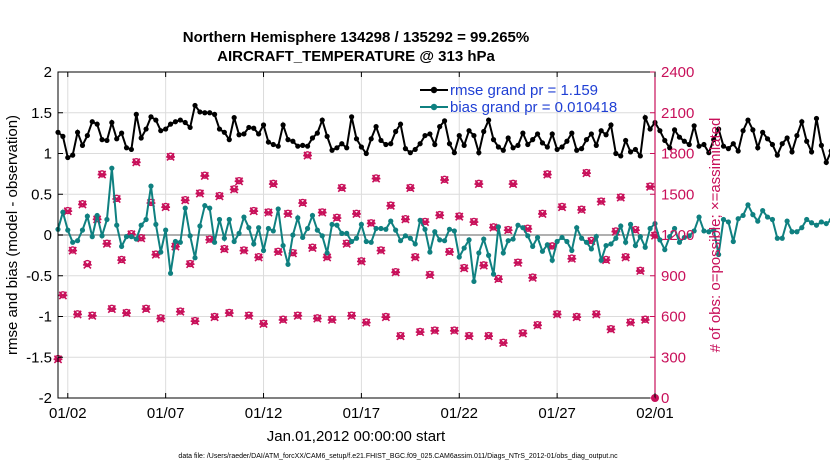 The height and width of the screenshot is (470, 830). I want to click on chart-title-line2: AIRCRAFT_TEMPERATURE @ 313 hPa, so click(356, 56).